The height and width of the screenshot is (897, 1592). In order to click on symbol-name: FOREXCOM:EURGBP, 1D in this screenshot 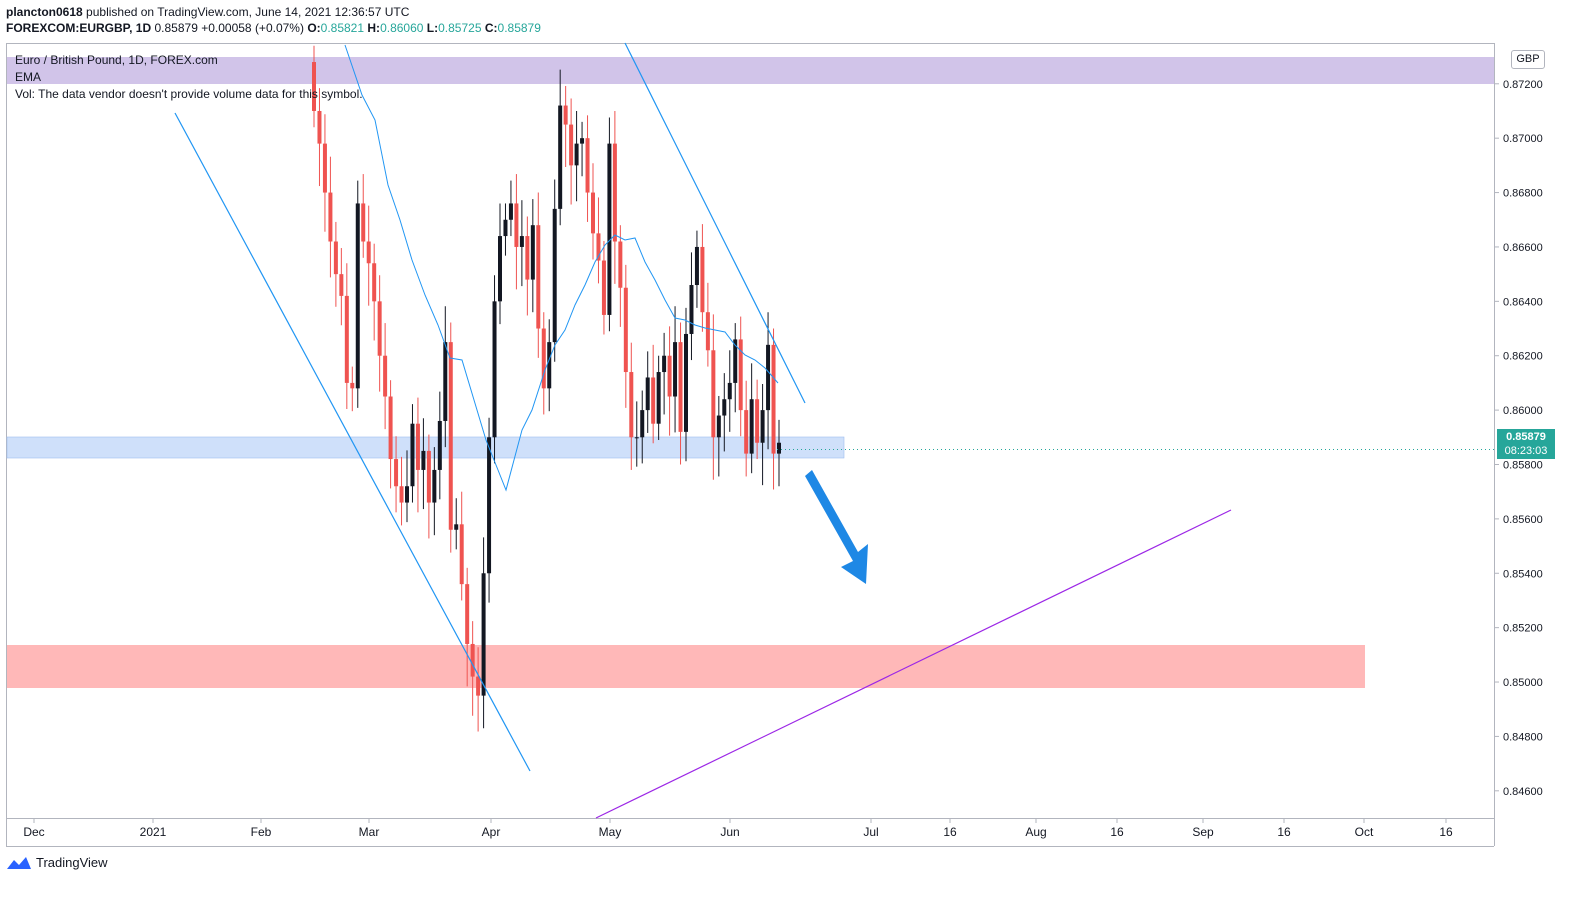, I will do `click(79, 28)`.